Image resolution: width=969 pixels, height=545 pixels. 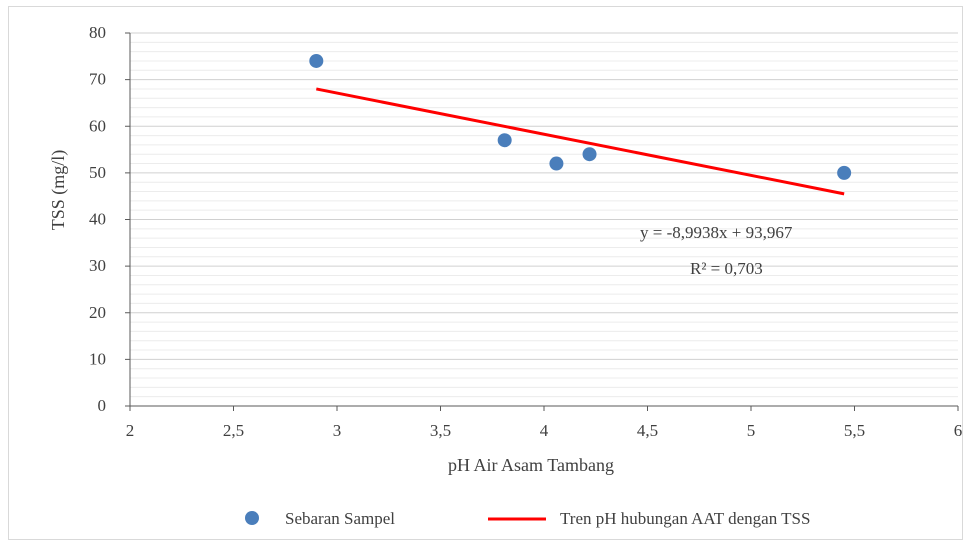 I want to click on y-tick-label: 30, so click(x=97, y=265).